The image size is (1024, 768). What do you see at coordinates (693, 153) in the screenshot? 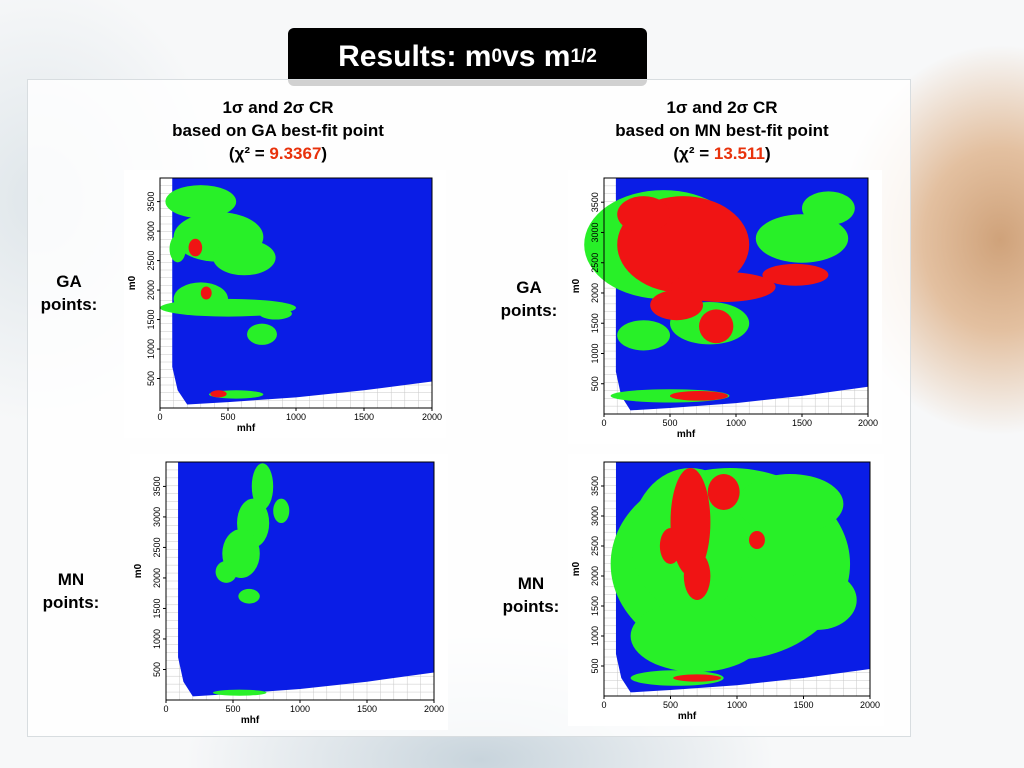
I see `col-mn-chi-prefix: (χ² =` at bounding box center [693, 153].